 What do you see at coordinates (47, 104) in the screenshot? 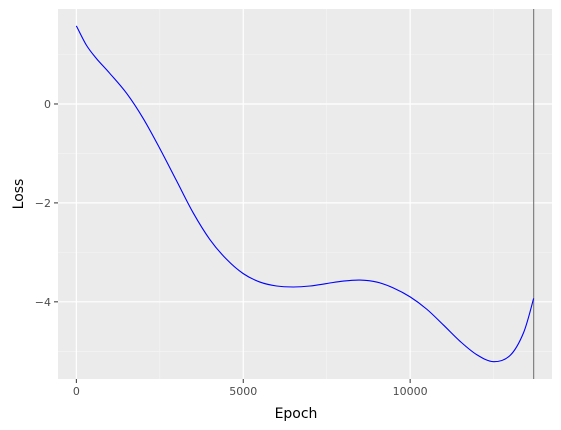
I see `y-tick-label: 0` at bounding box center [47, 104].